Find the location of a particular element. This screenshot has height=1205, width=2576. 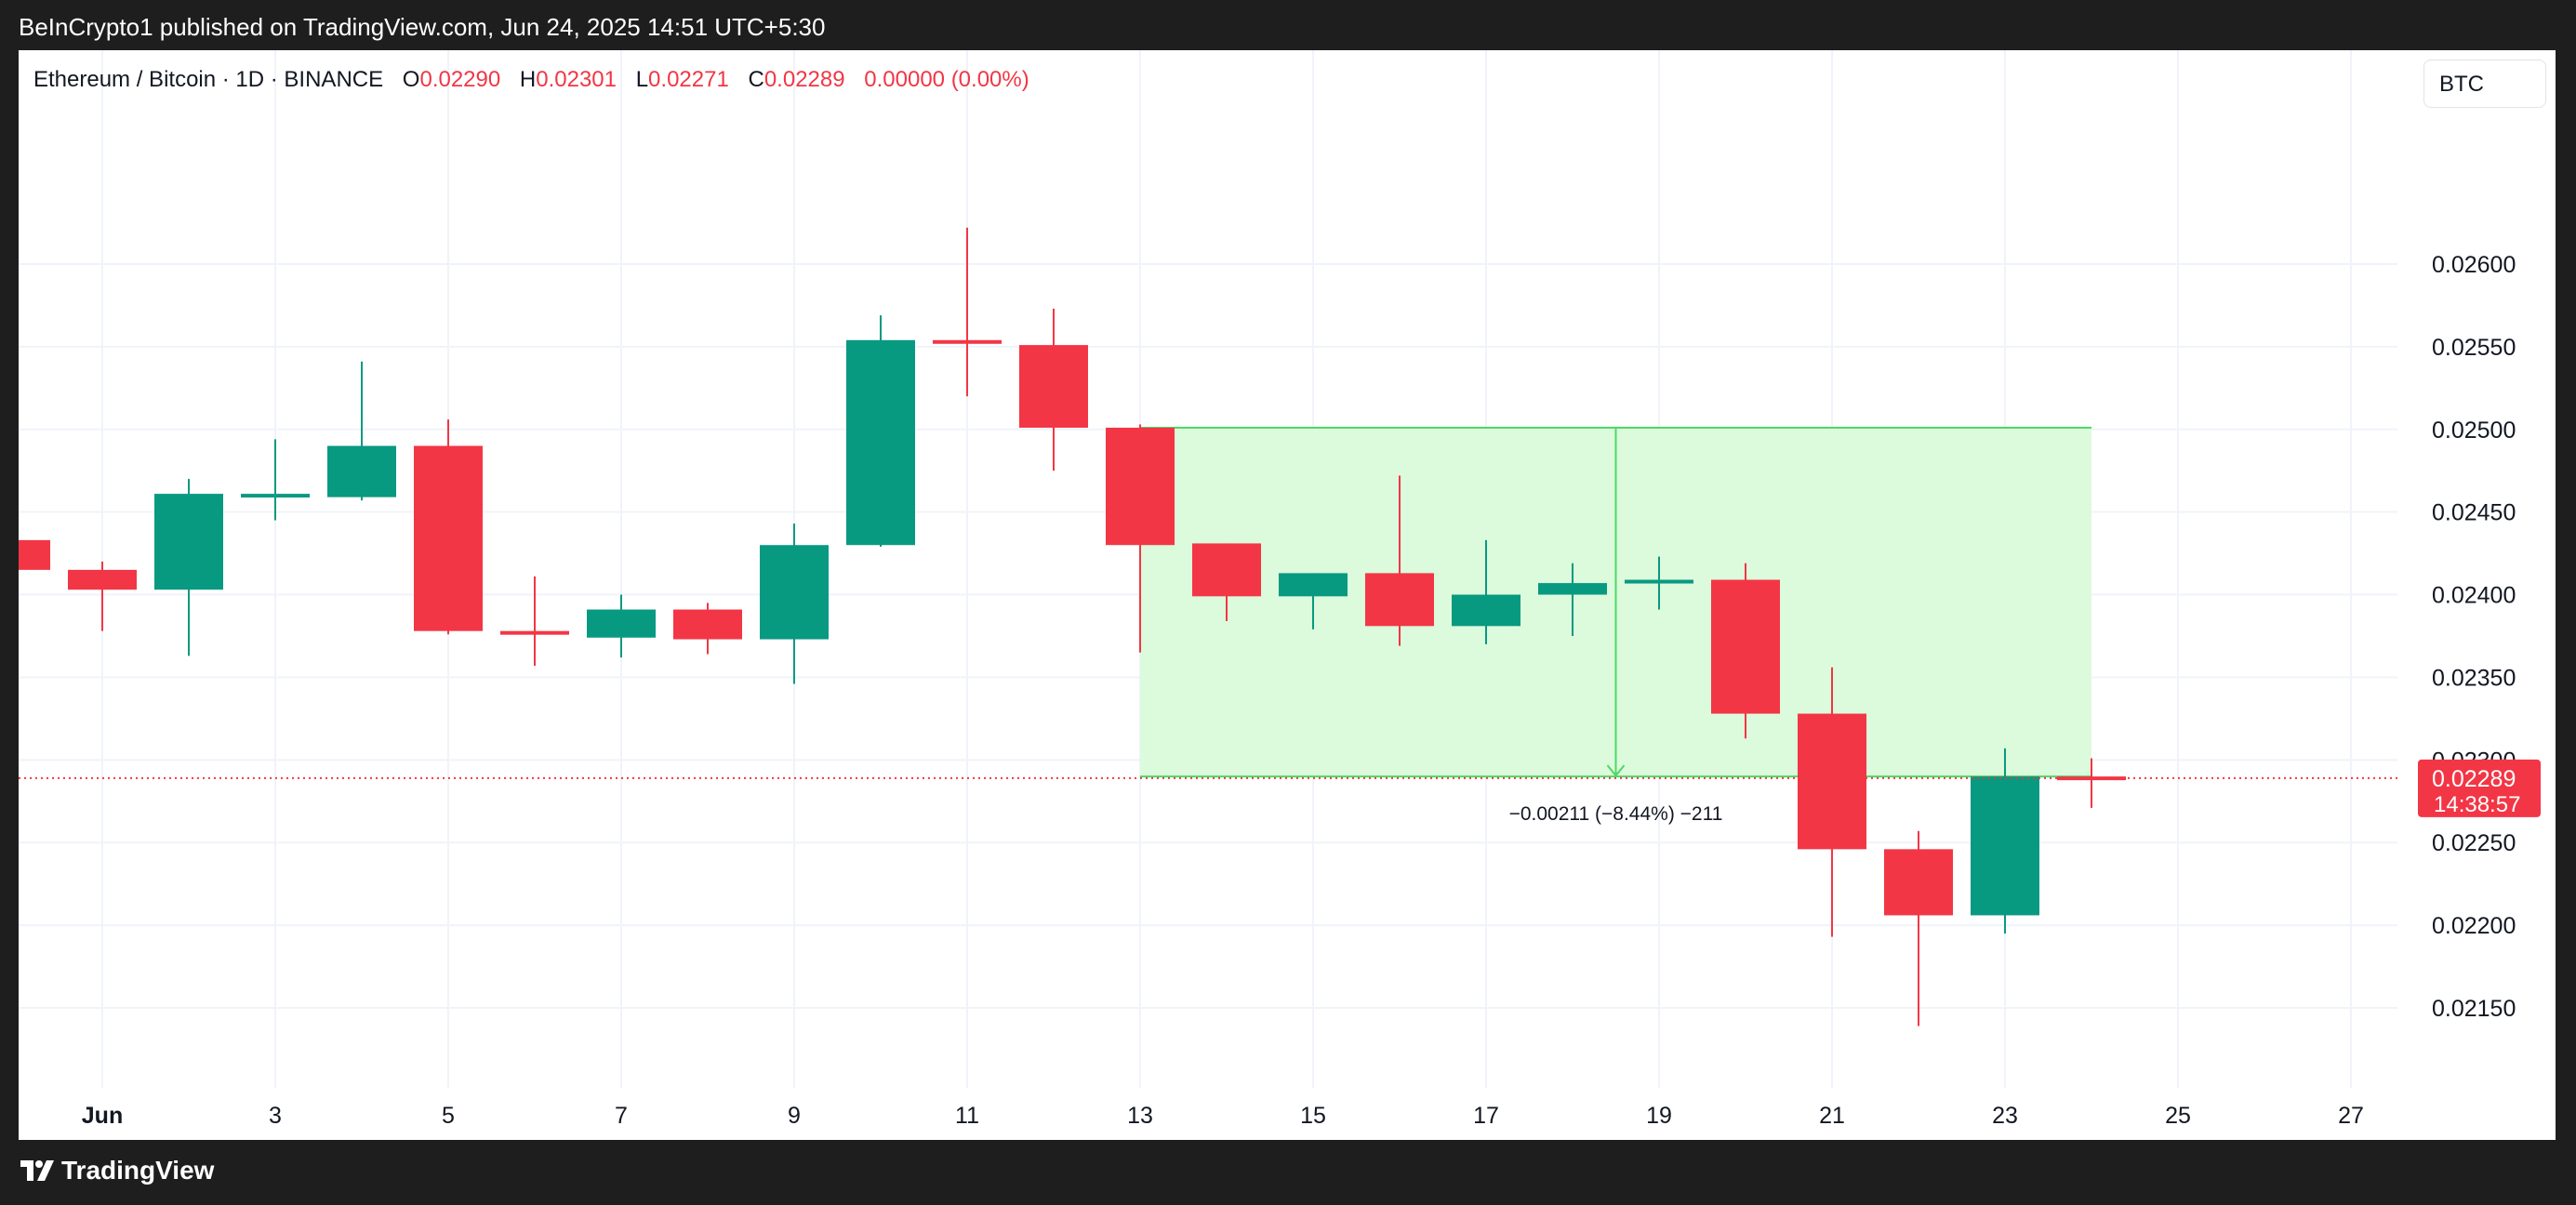

range-measurement-label: −0.00211 (−8.44%) −211 is located at coordinates (1616, 814).